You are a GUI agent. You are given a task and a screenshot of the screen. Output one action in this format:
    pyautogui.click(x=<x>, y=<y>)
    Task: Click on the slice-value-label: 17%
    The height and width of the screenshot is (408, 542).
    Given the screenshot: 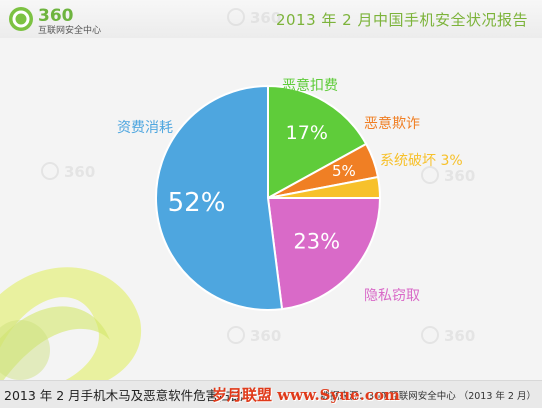 What is the action you would take?
    pyautogui.click(x=307, y=133)
    